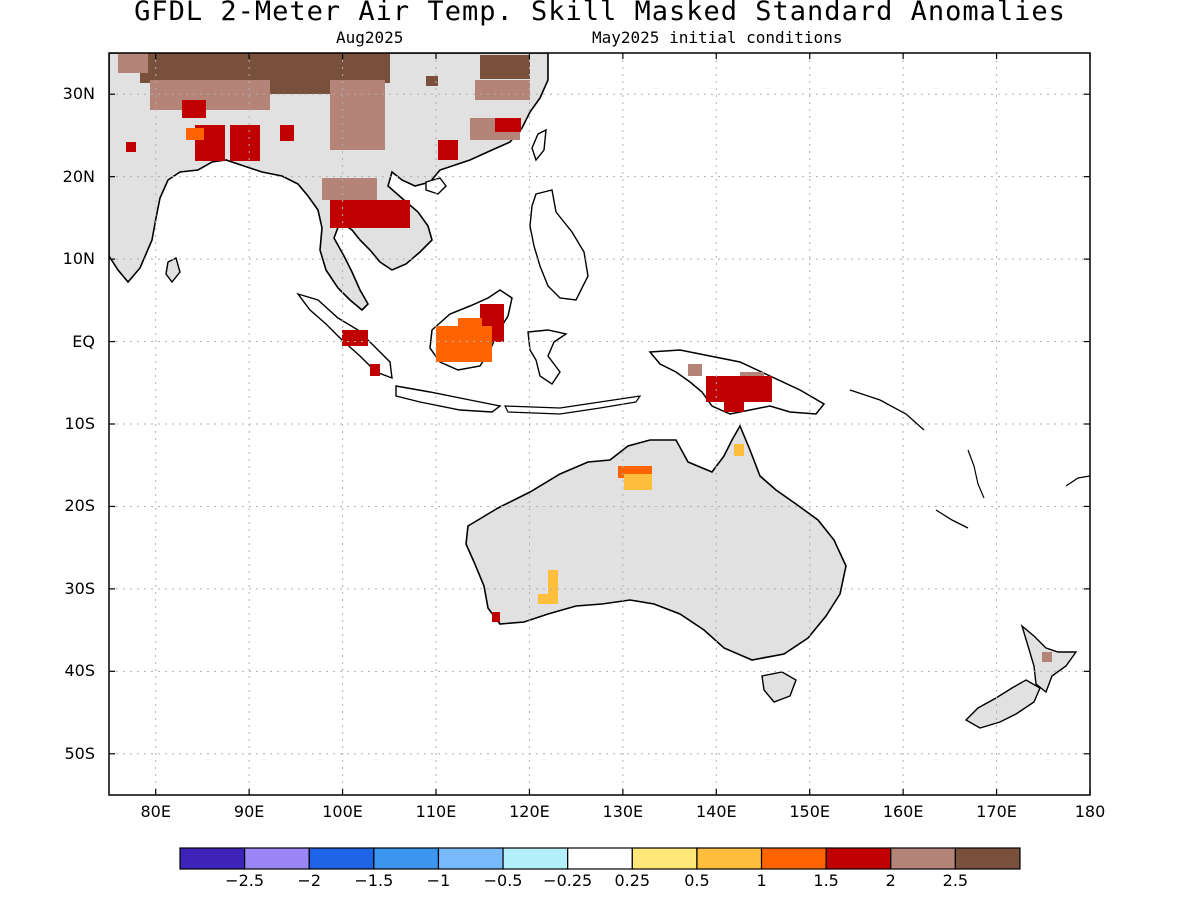 The width and height of the screenshot is (1200, 904). What do you see at coordinates (716, 811) in the screenshot?
I see `lon-tick-label: 140E` at bounding box center [716, 811].